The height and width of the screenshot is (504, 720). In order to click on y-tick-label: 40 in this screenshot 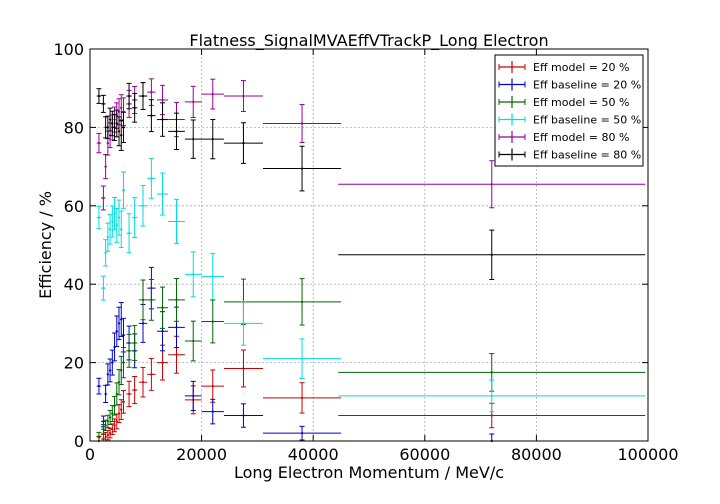, I will do `click(74, 284)`.